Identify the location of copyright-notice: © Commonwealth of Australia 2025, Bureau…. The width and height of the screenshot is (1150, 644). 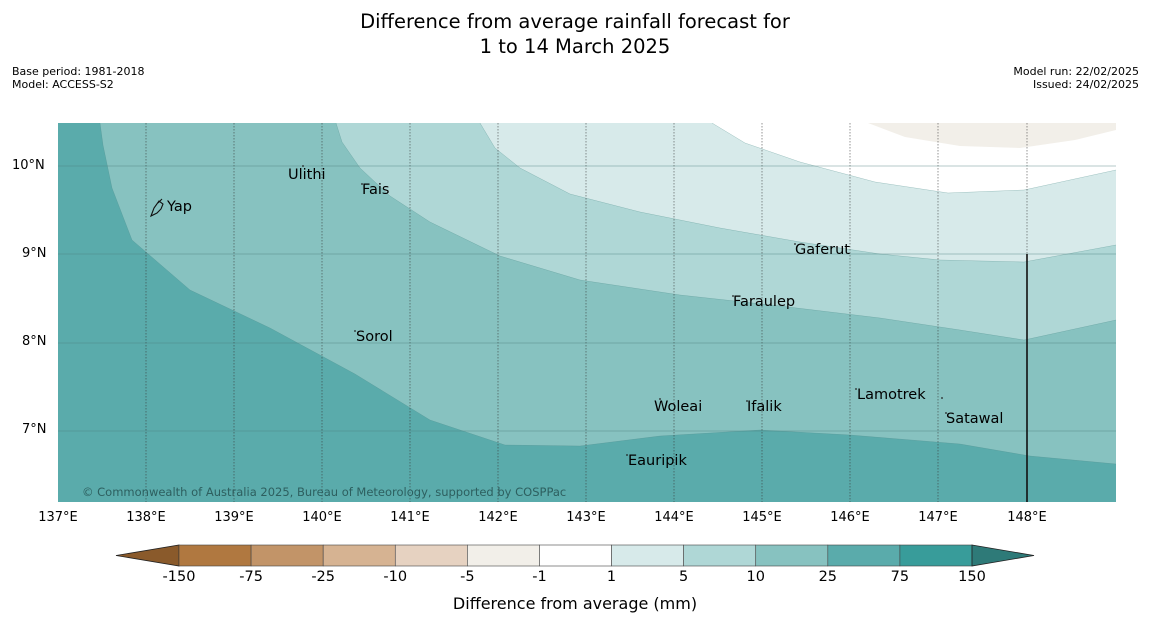
(324, 492).